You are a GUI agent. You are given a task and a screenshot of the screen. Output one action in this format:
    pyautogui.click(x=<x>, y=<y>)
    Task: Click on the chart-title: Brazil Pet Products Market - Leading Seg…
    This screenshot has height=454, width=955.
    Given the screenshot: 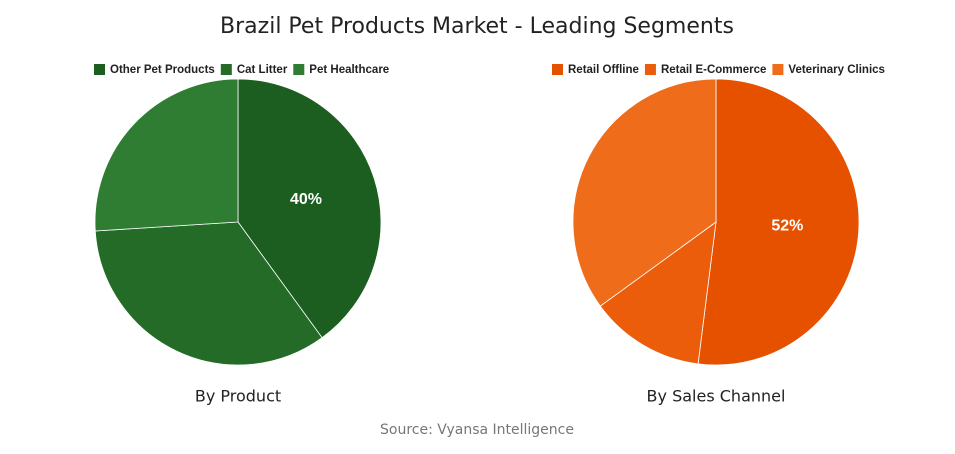 What is the action you would take?
    pyautogui.click(x=477, y=26)
    